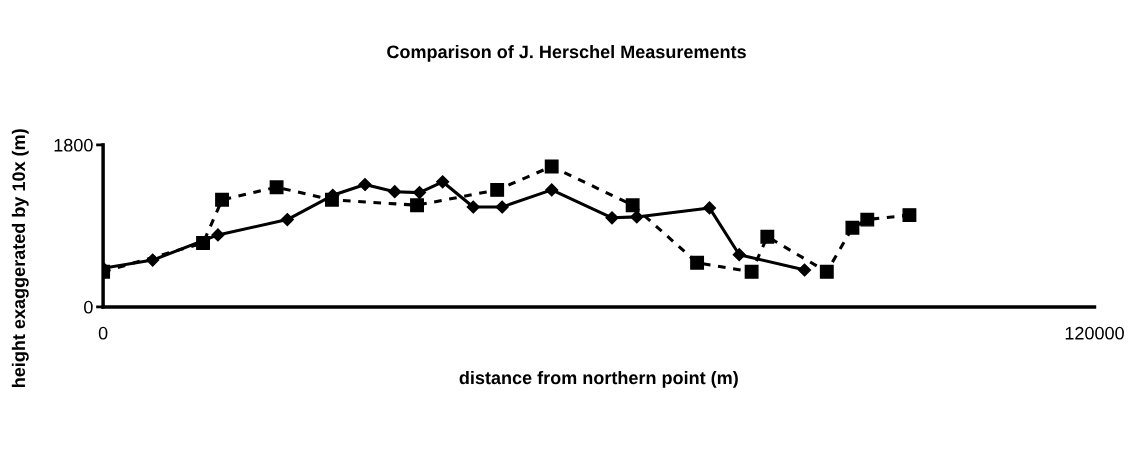 This screenshot has width=1133, height=450. Describe the element at coordinates (566, 53) in the screenshot. I see `chart-title: Comparison of J. Herschel Measurements` at that location.